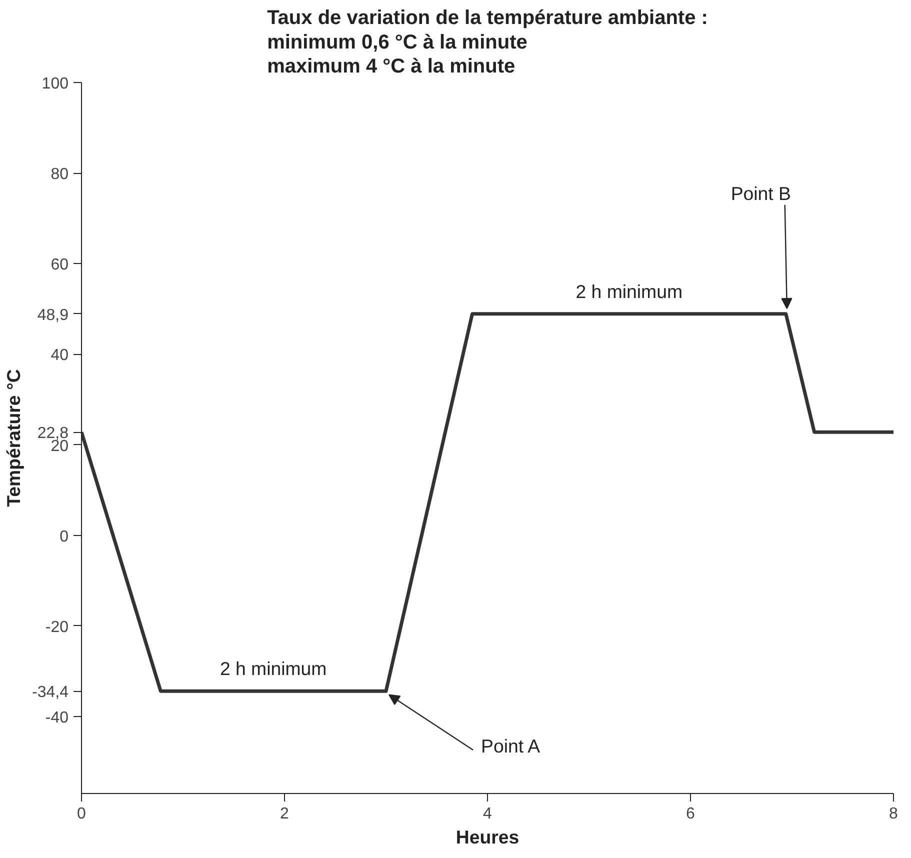 The width and height of the screenshot is (911, 858). Describe the element at coordinates (57, 627) in the screenshot. I see `y-tick-label: -20` at that location.